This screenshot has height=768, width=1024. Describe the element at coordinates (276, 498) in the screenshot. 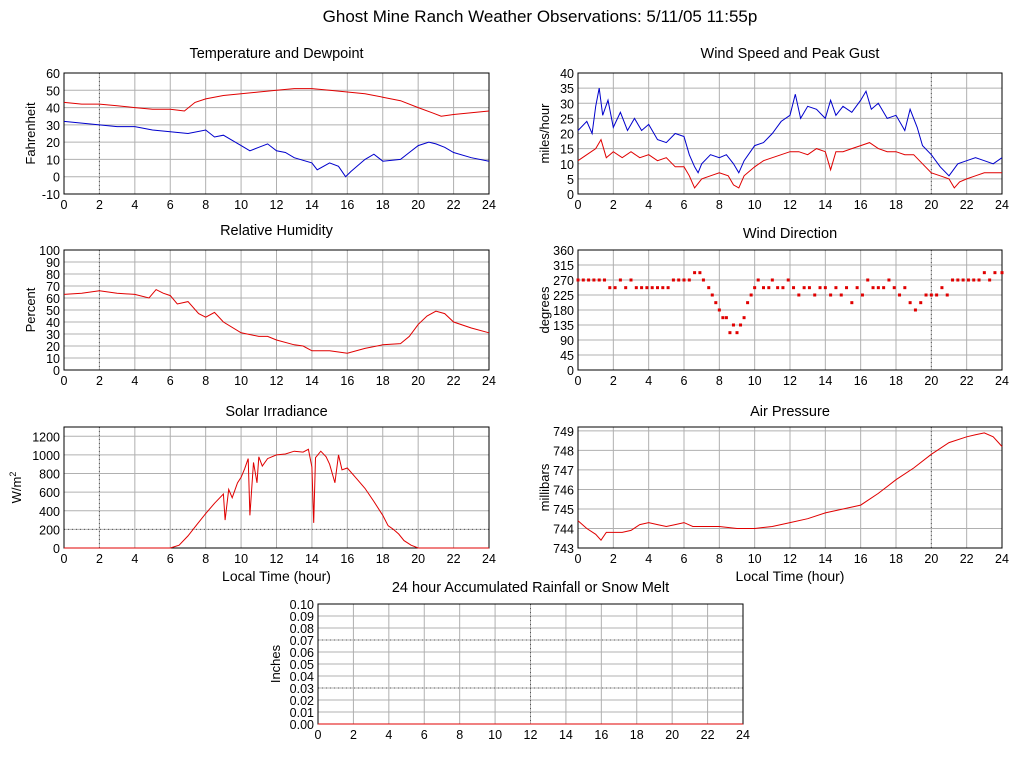

I see `solar-series-line` at that location.